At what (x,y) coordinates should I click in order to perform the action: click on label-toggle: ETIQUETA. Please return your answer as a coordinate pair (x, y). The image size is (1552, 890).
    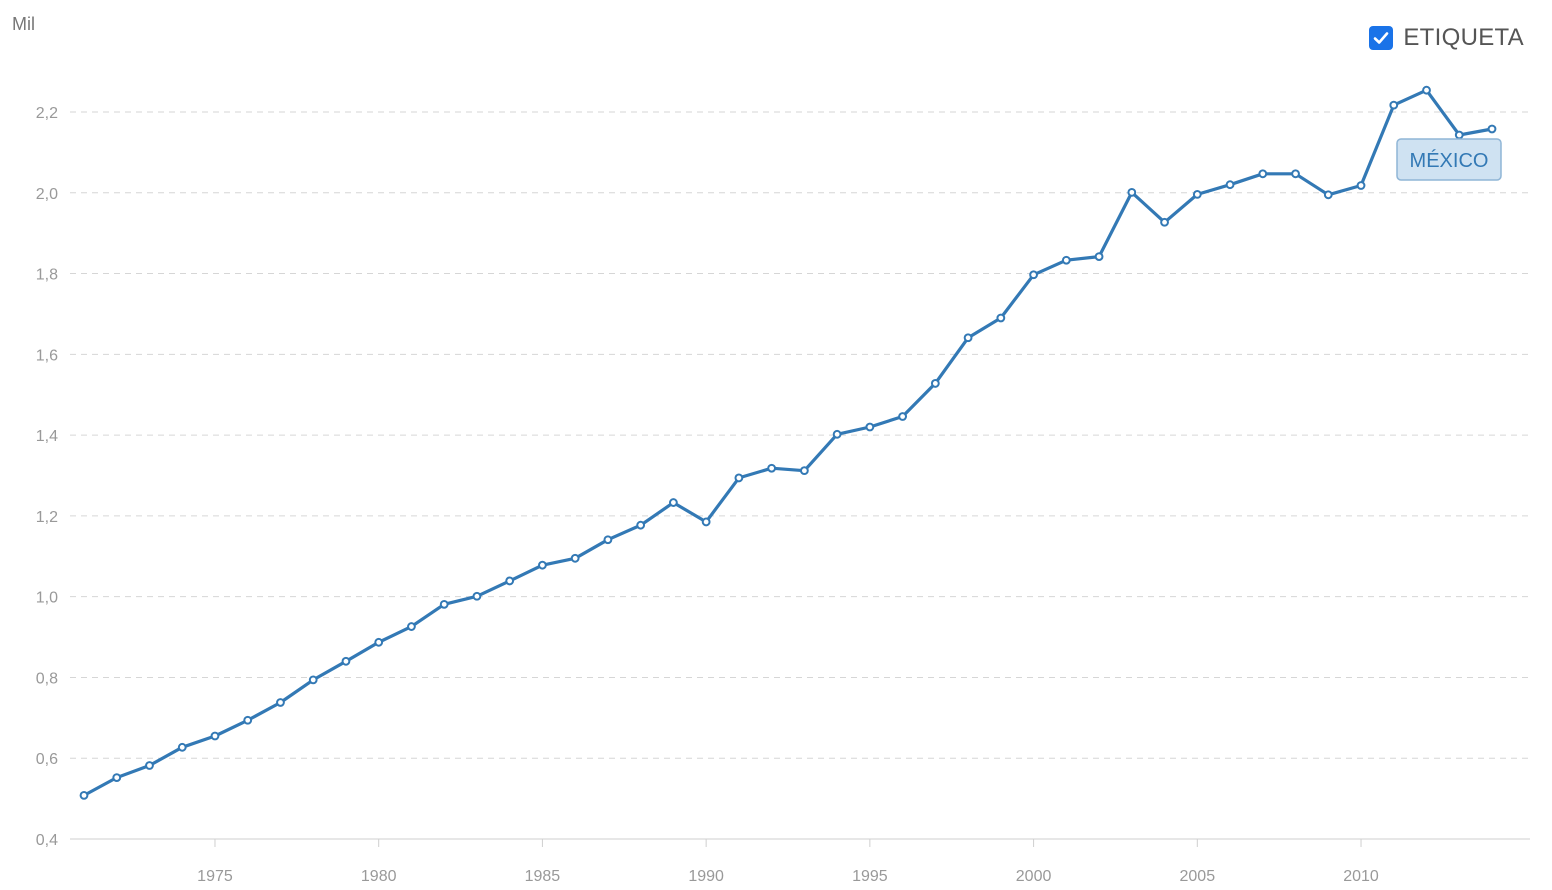
    Looking at the image, I should click on (1446, 38).